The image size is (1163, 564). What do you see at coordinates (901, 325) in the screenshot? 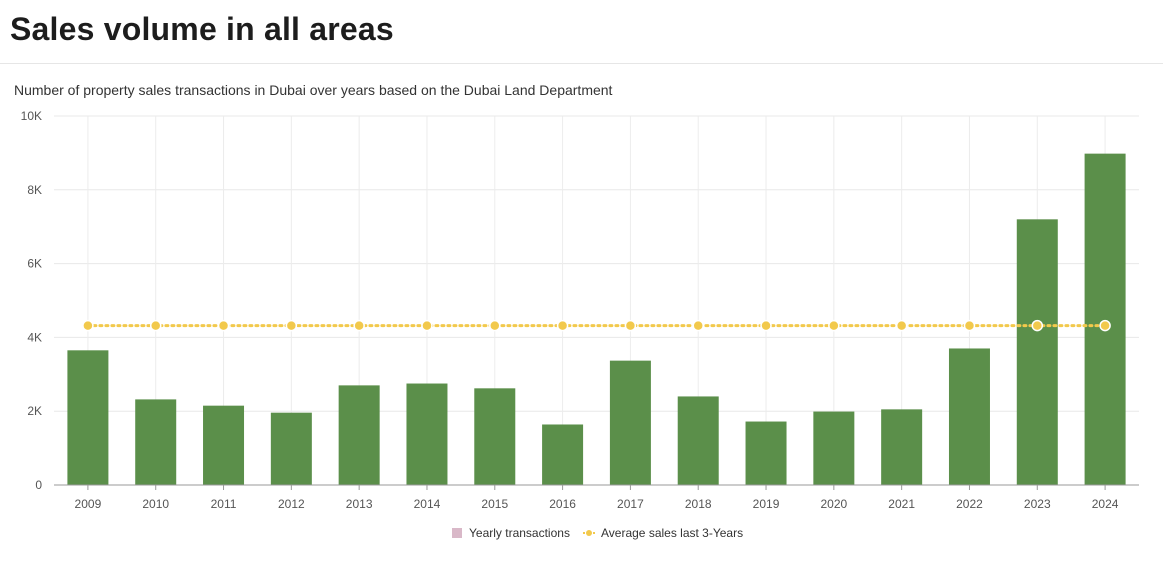
I see `average-point-2021` at bounding box center [901, 325].